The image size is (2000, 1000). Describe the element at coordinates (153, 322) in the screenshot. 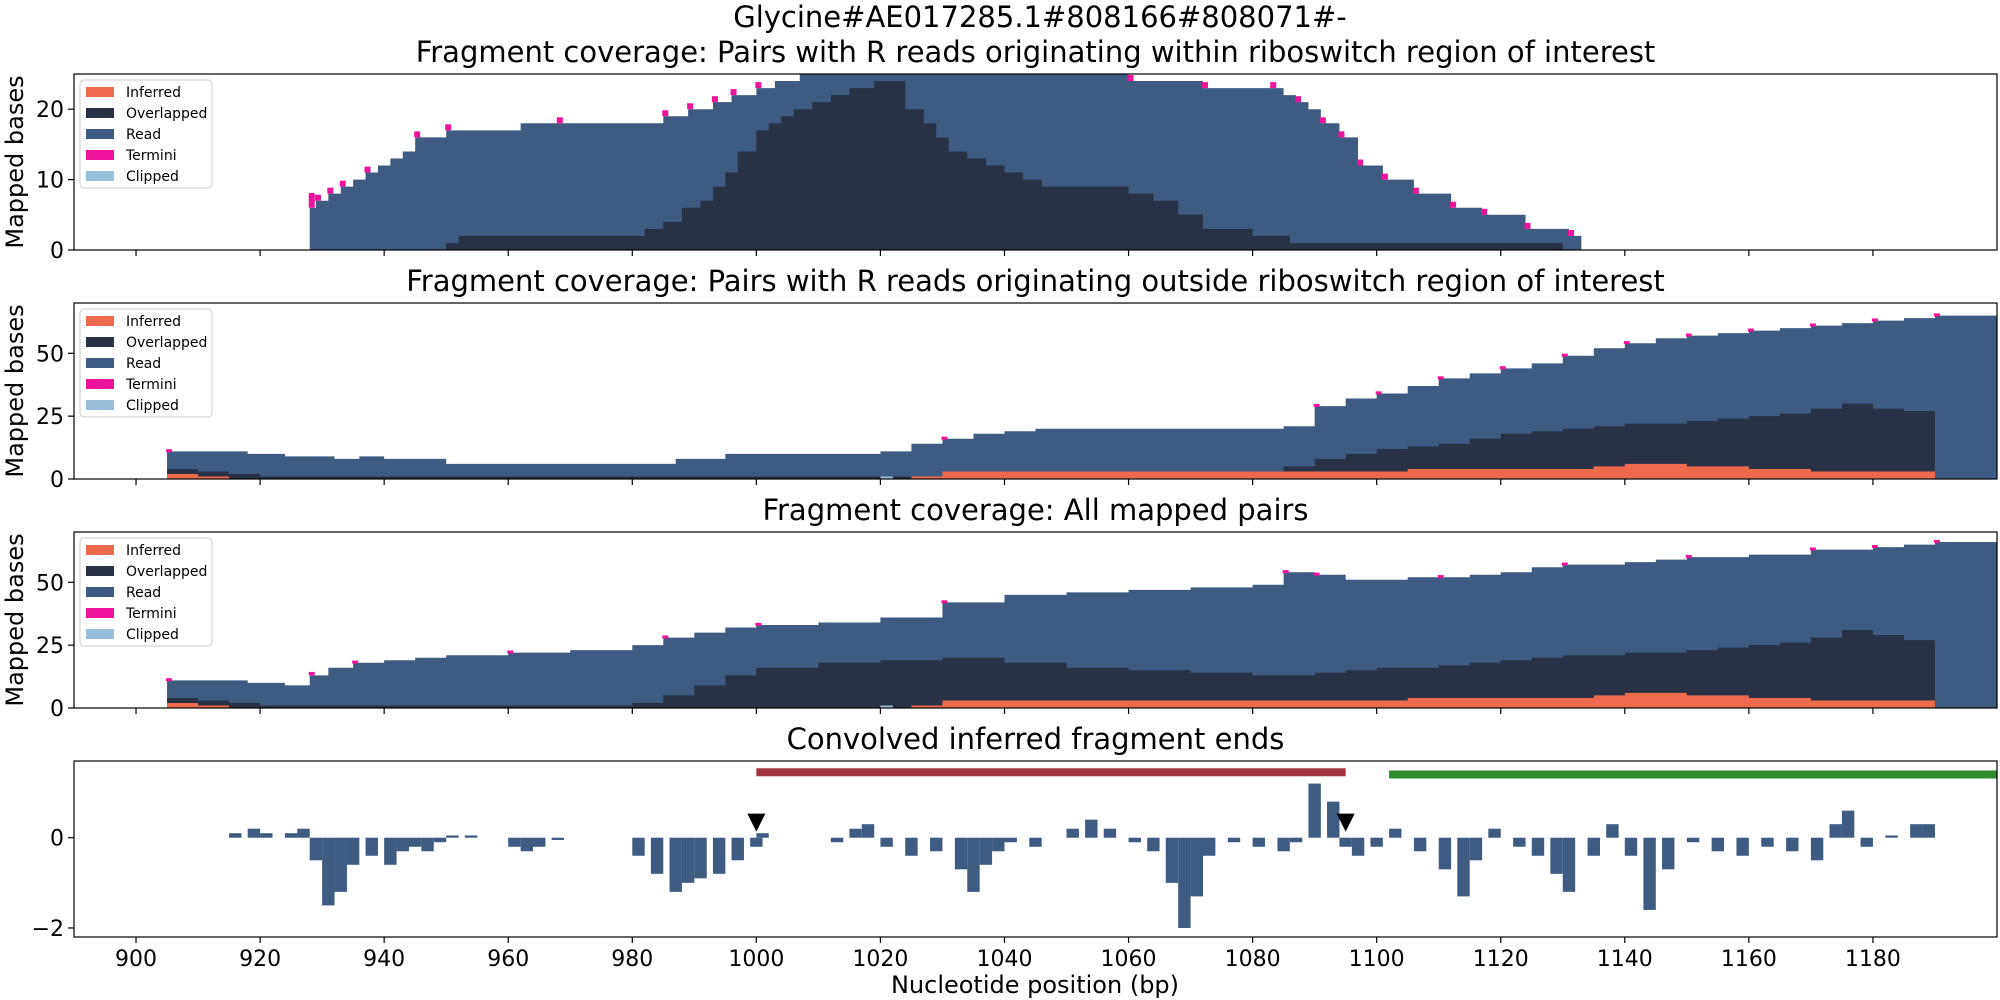

I see `legend-label-inferred: Inferred` at that location.